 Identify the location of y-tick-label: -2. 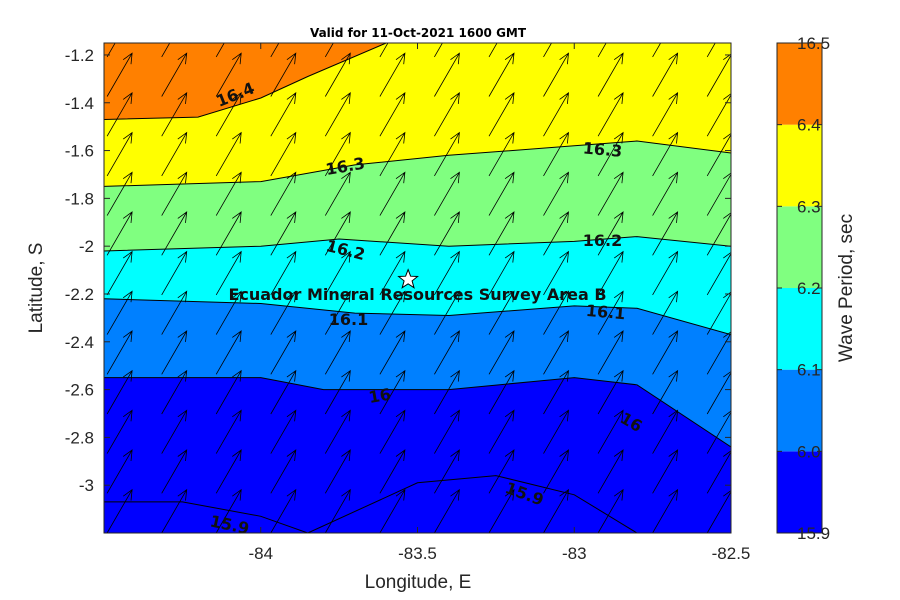
(86, 246).